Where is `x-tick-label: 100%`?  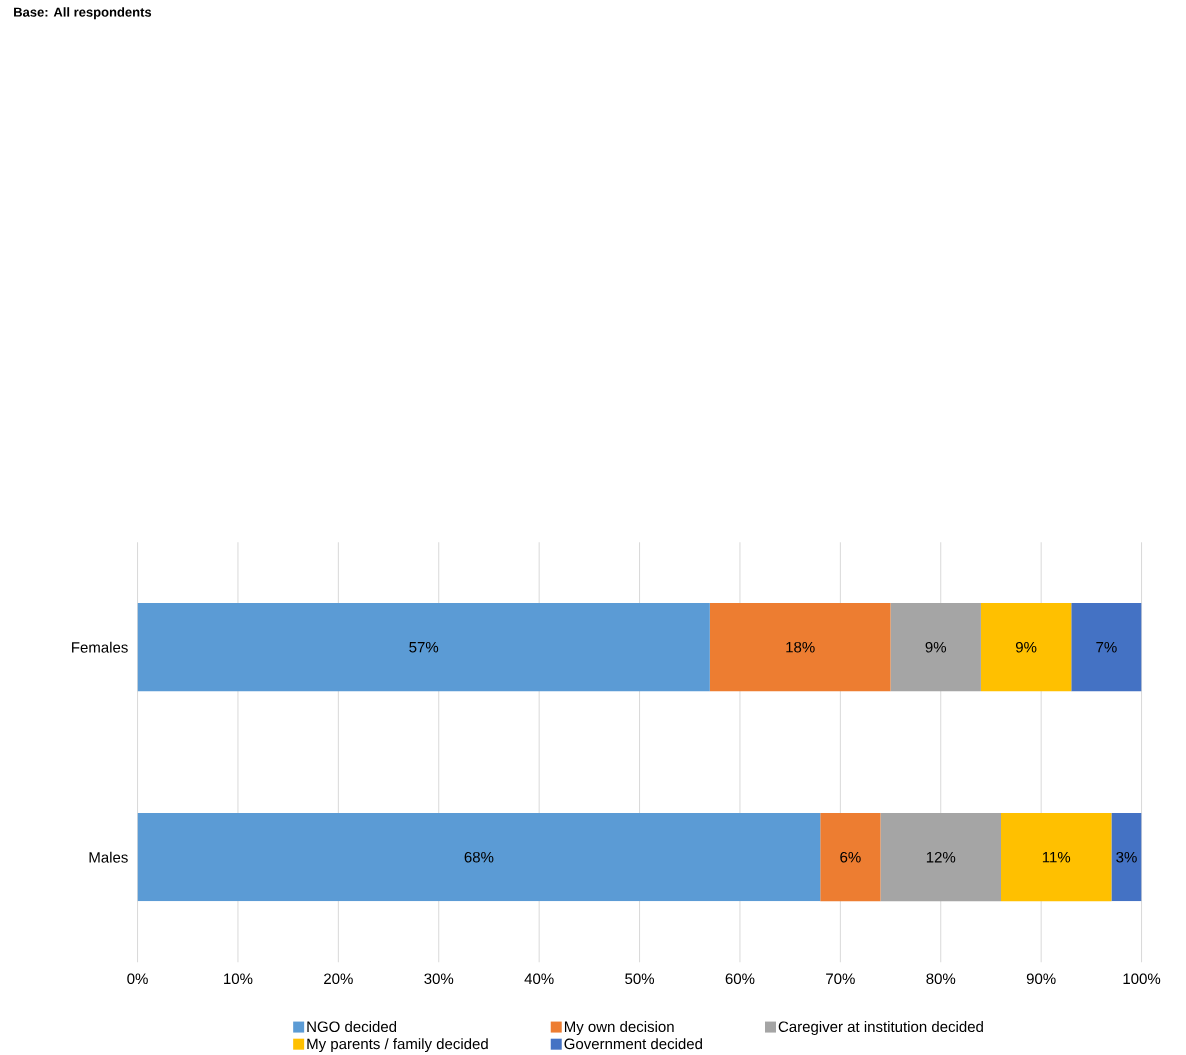 x-tick-label: 100% is located at coordinates (1142, 978).